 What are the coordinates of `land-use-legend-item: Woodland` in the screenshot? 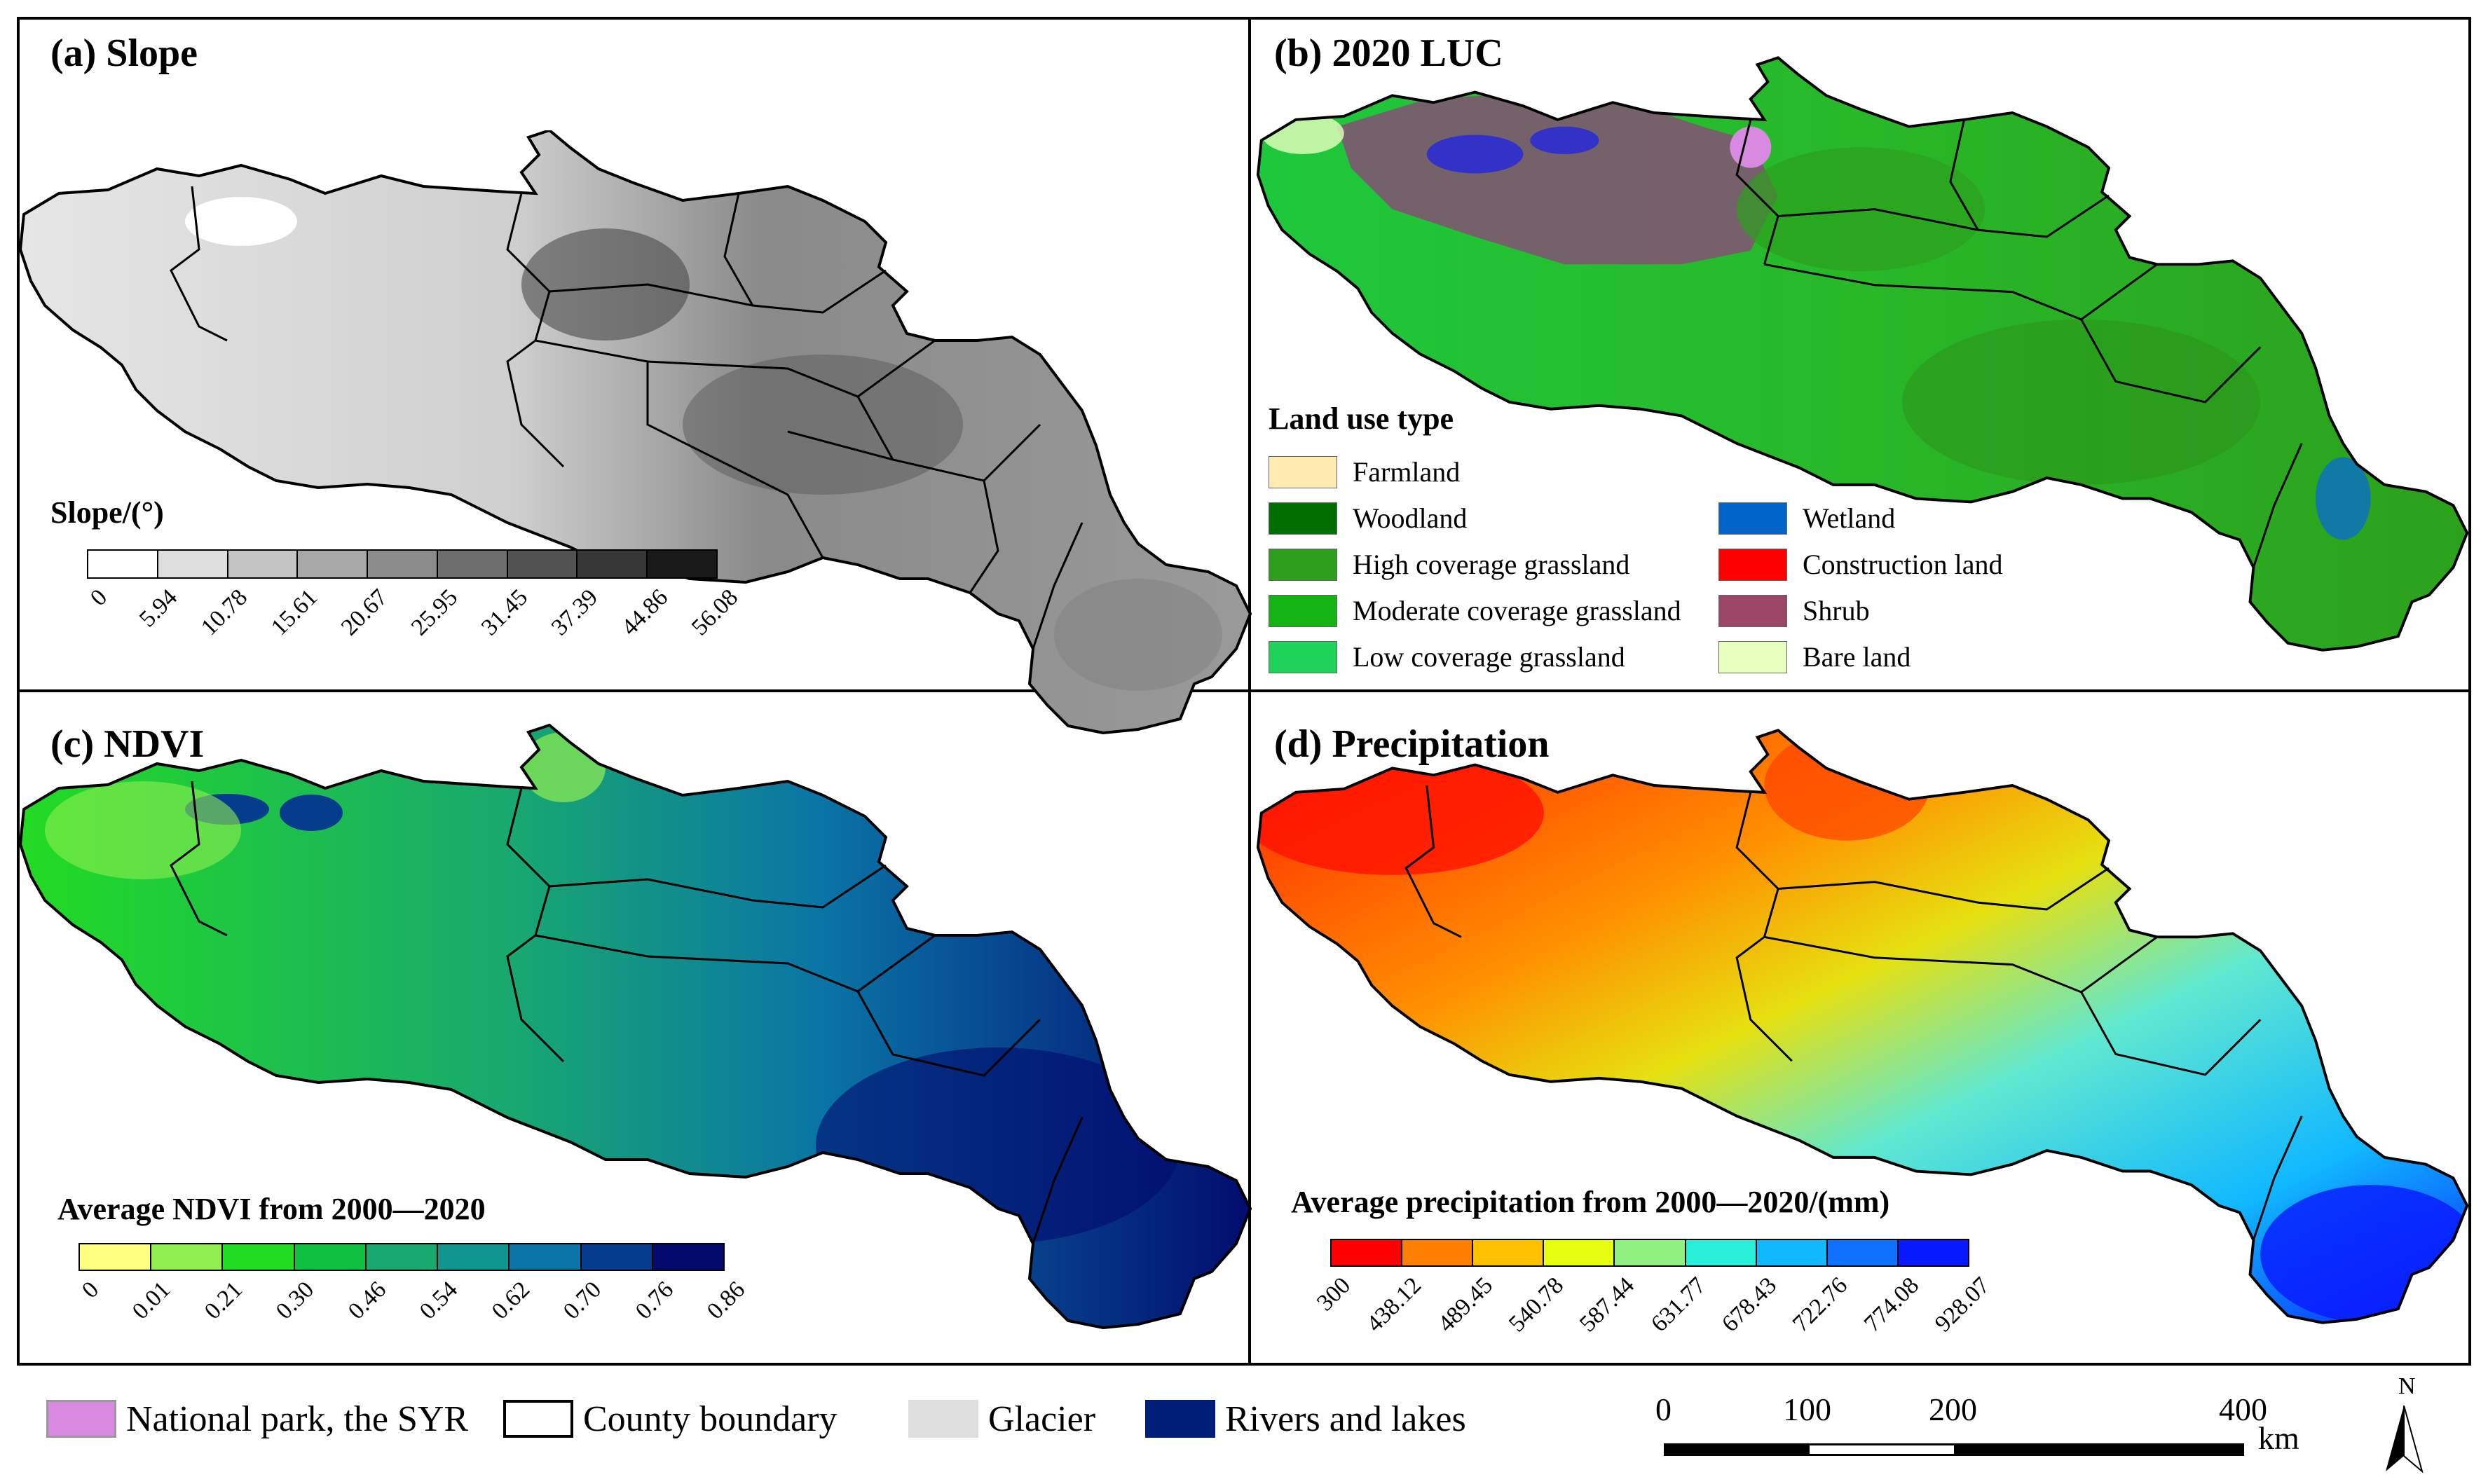 It's located at (1368, 518).